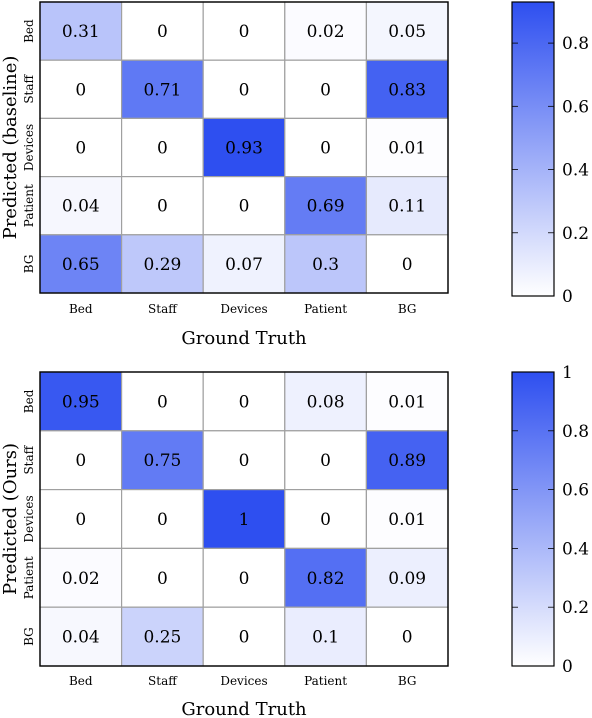 The image size is (592, 718). I want to click on cell-value-label: 0.31, so click(81, 32).